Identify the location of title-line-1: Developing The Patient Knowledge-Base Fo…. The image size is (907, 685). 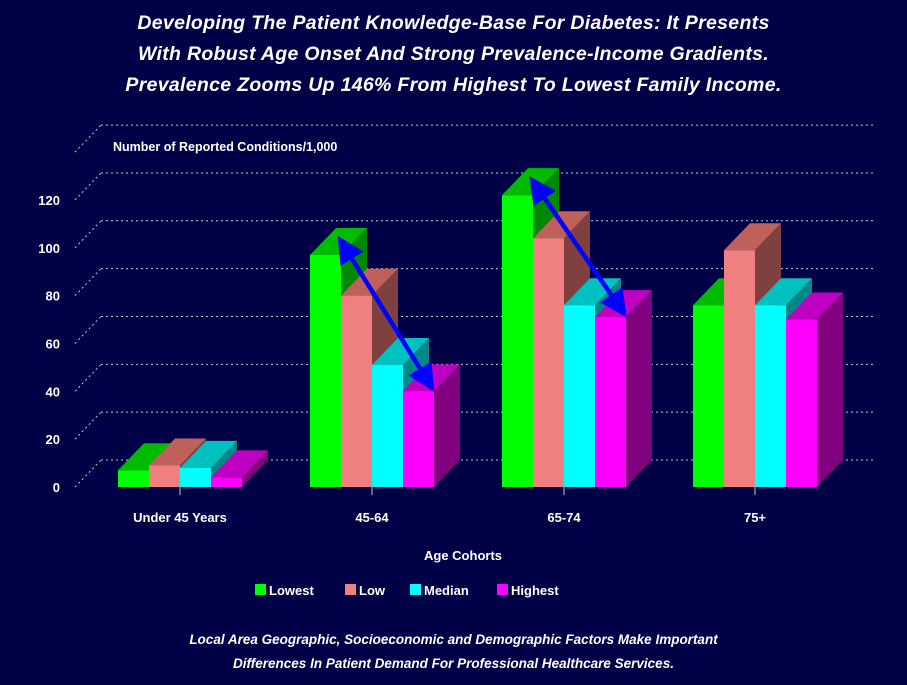
(453, 23).